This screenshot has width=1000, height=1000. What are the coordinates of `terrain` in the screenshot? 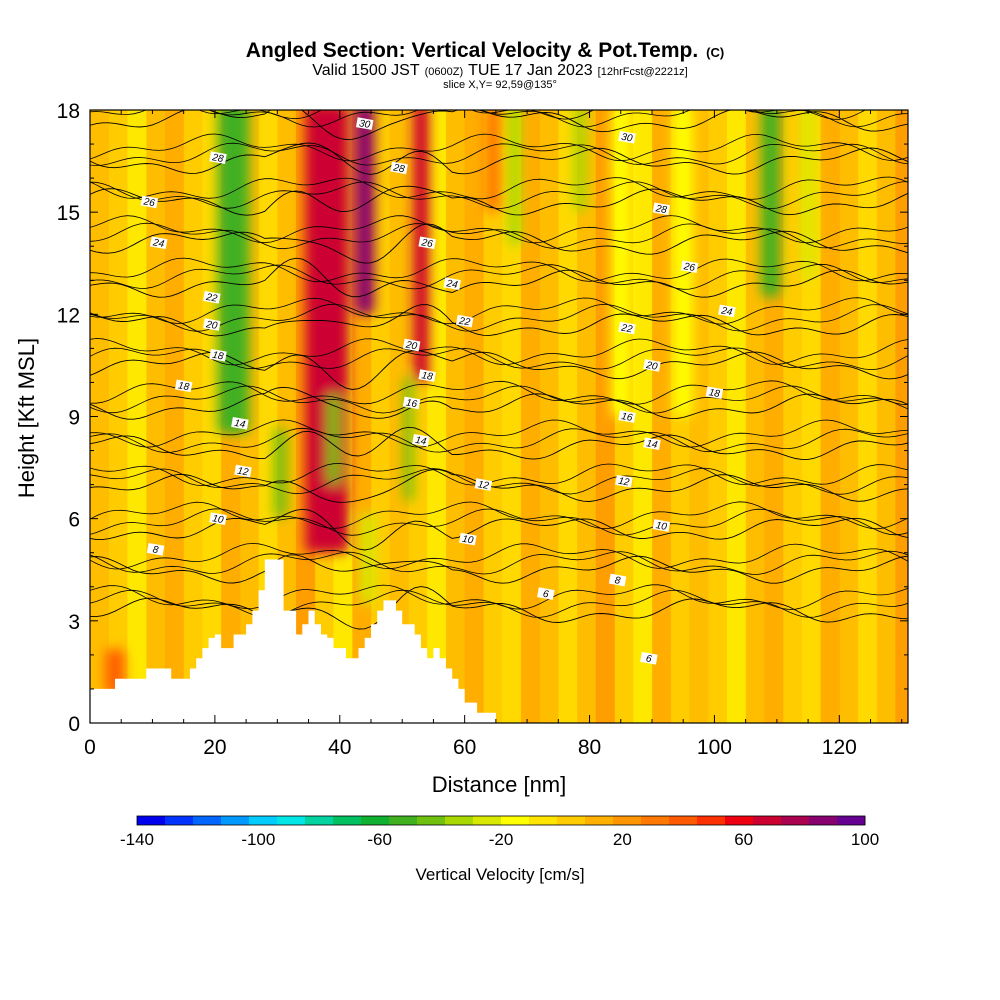 It's located at (296, 641).